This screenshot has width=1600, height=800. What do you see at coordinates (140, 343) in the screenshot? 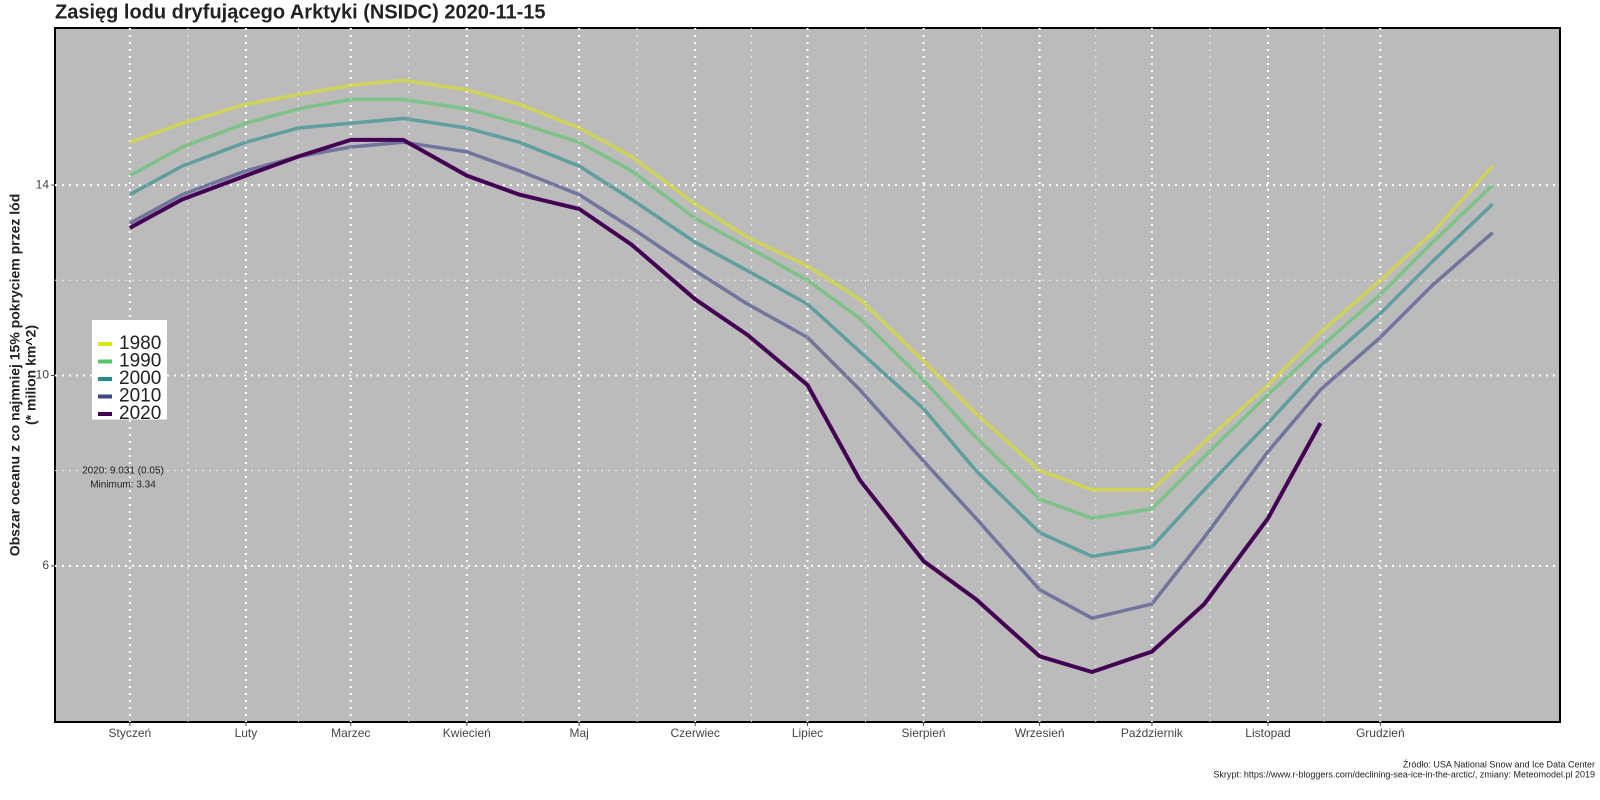
I see `legend-label: 1980` at bounding box center [140, 343].